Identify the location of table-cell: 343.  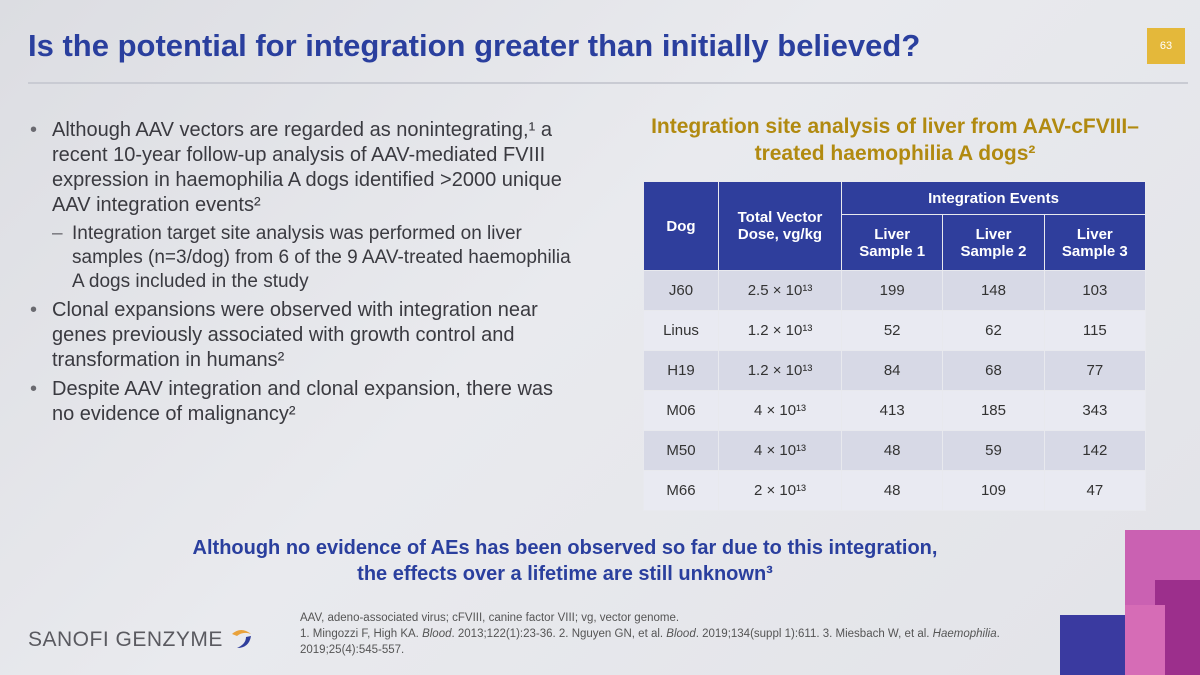
(1095, 410).